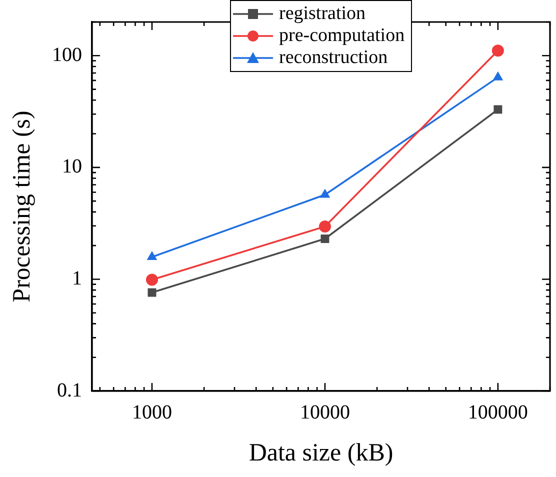  I want to click on y-tick-label: 1, so click(77, 278).